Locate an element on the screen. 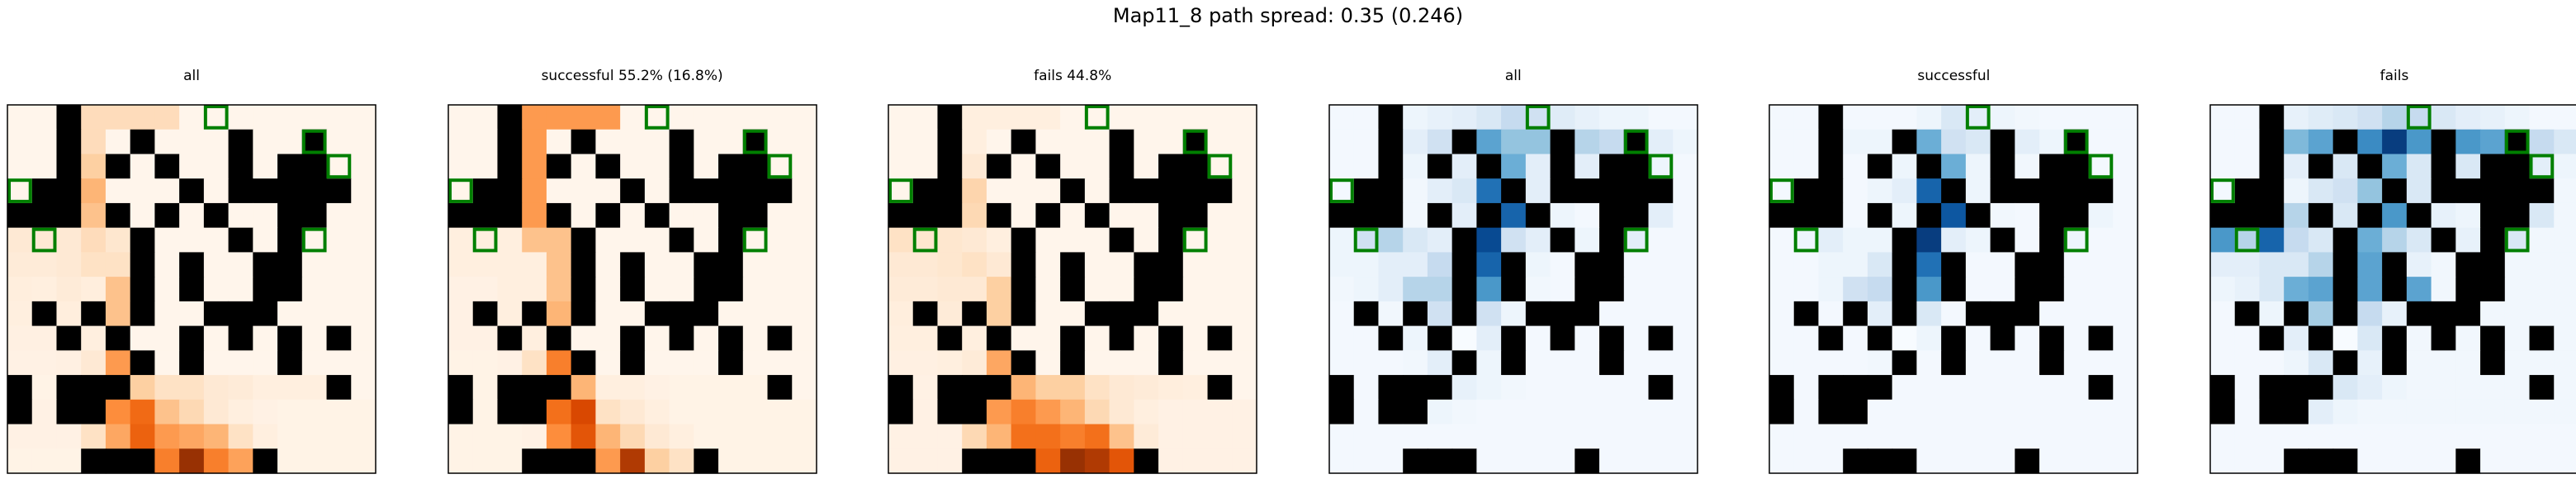 Image resolution: width=2576 pixels, height=479 pixels. heatmap-panel is located at coordinates (2392, 289).